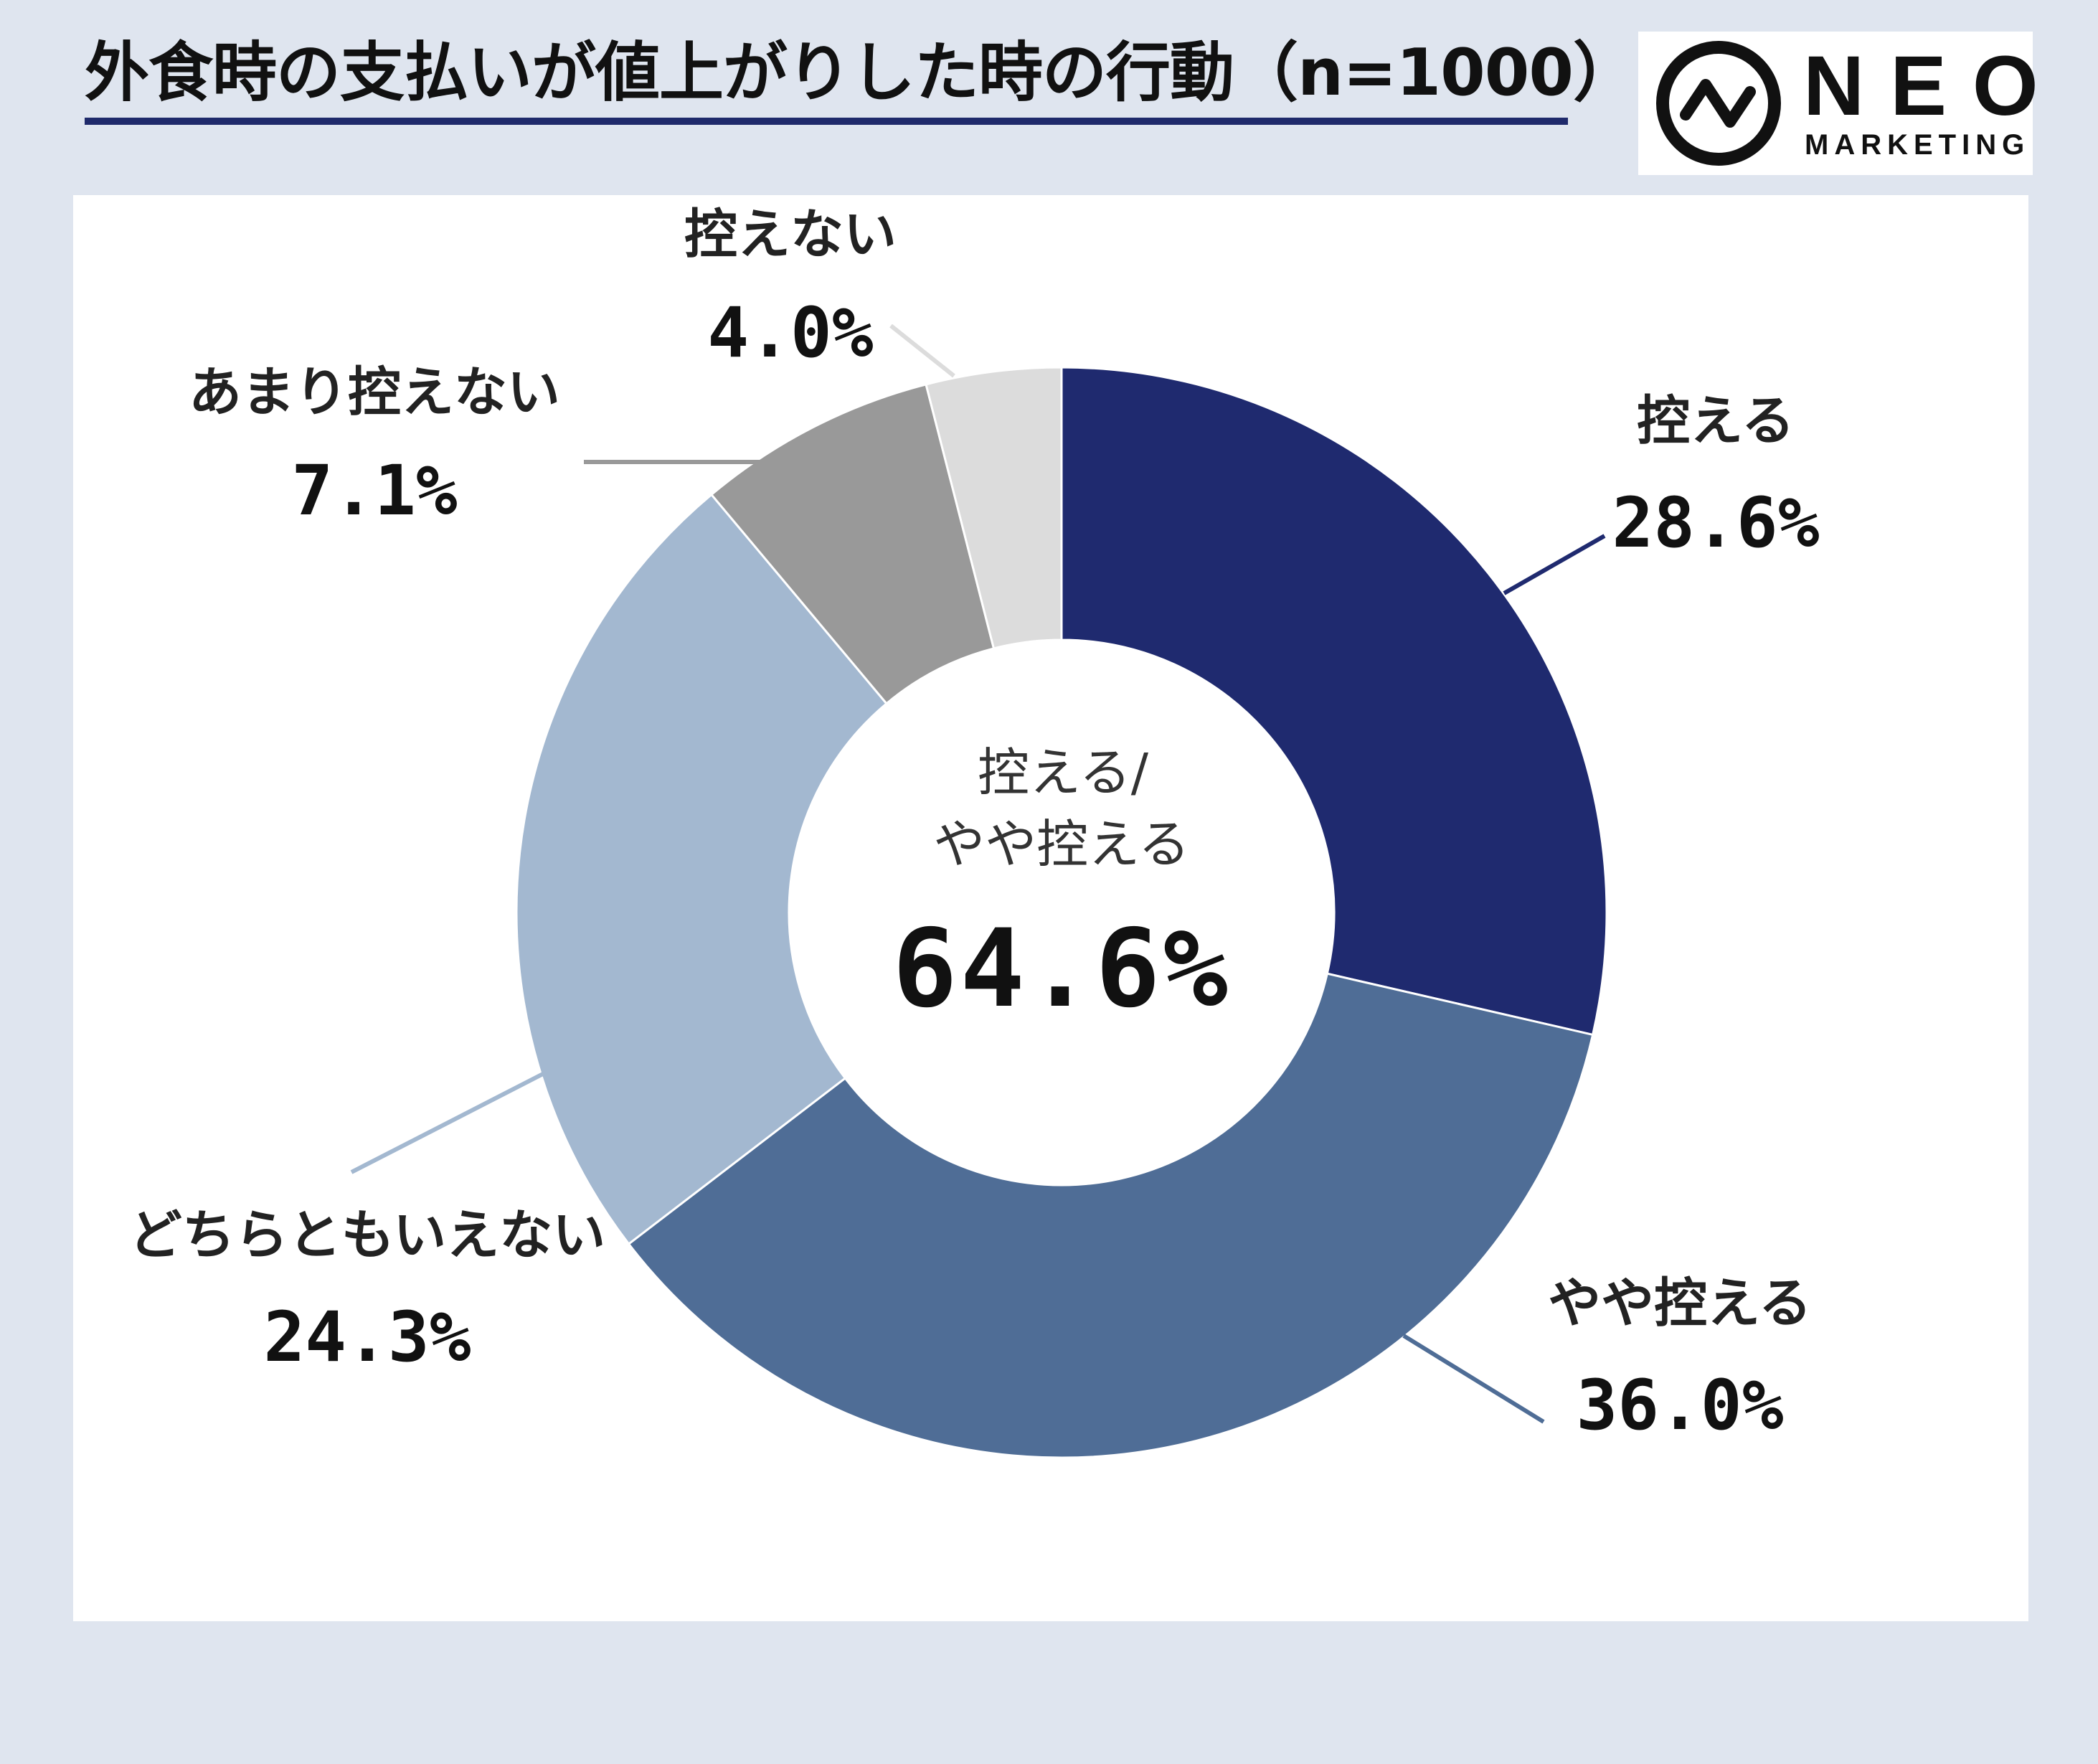 The width and height of the screenshot is (2098, 1764). Describe the element at coordinates (374, 491) in the screenshot. I see `slice-value-label-4: 7.1%` at that location.